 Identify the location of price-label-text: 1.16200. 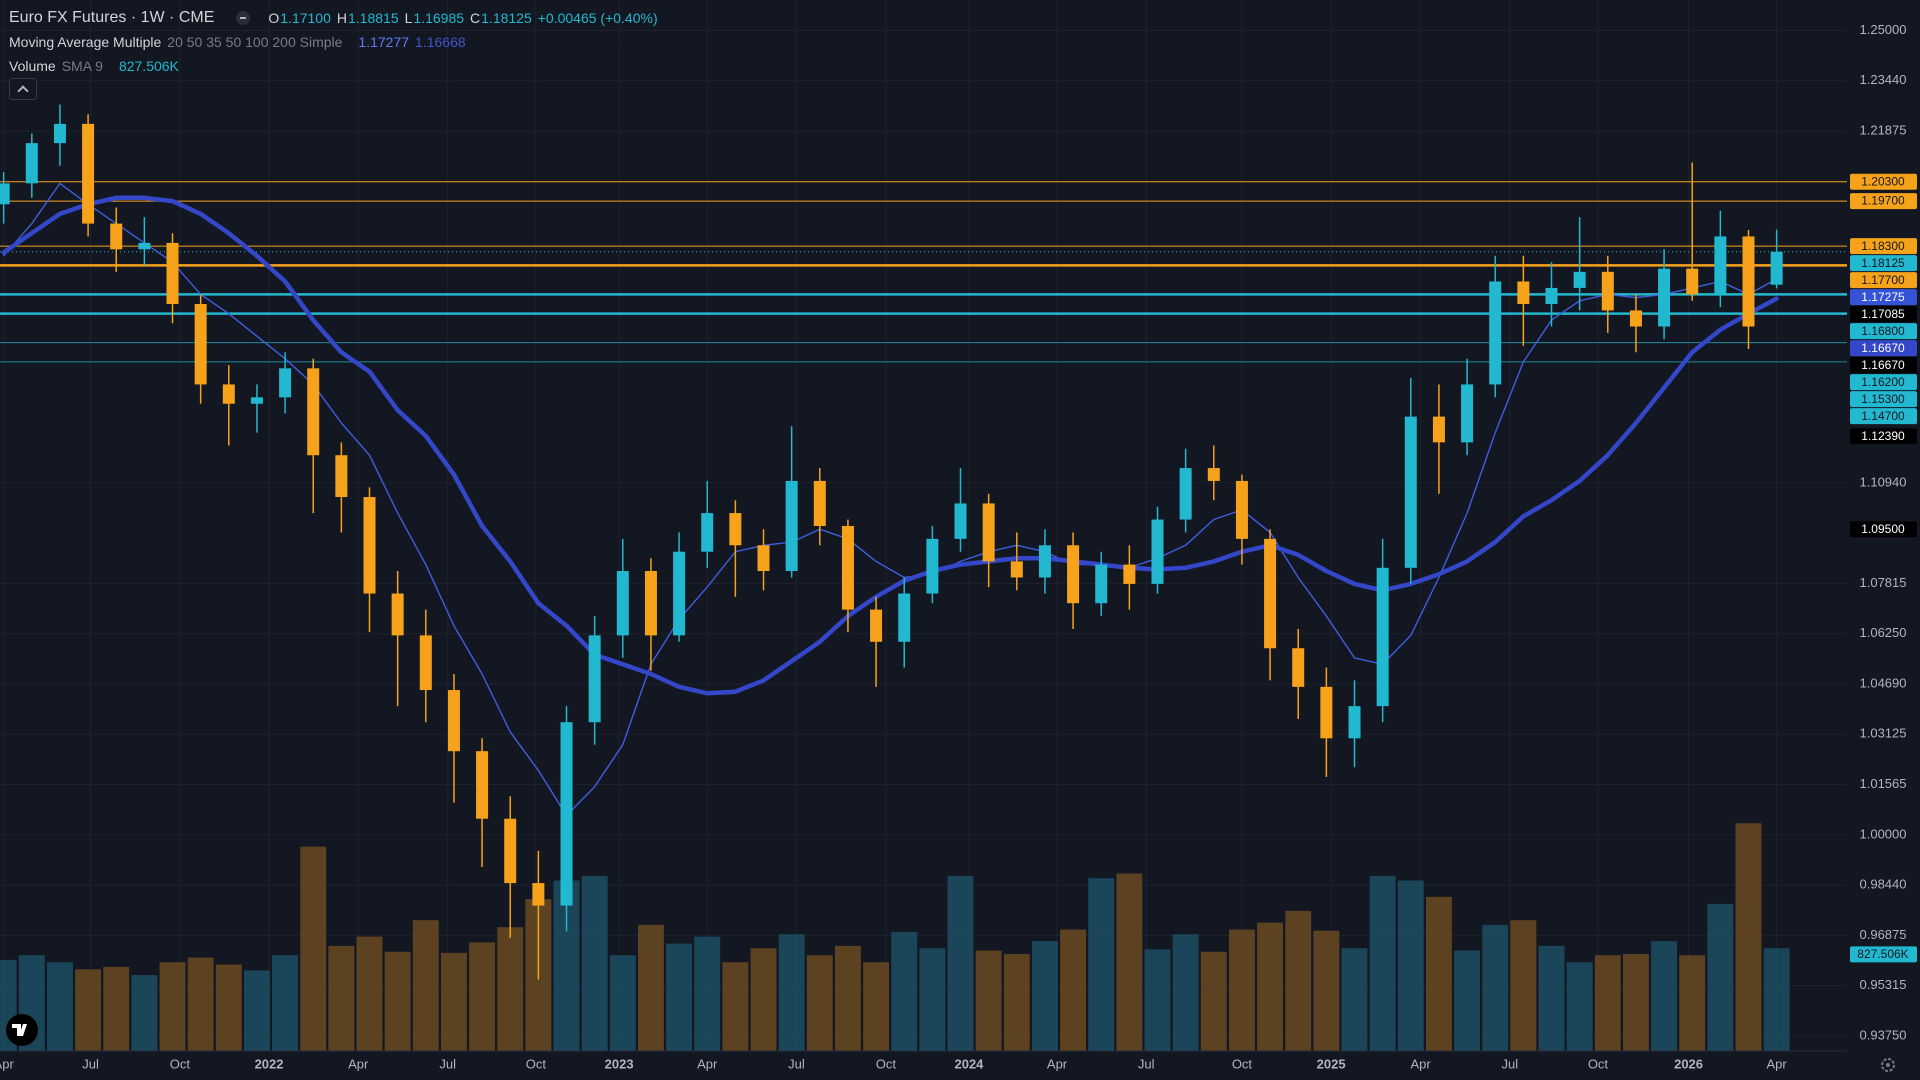
(1883, 382).